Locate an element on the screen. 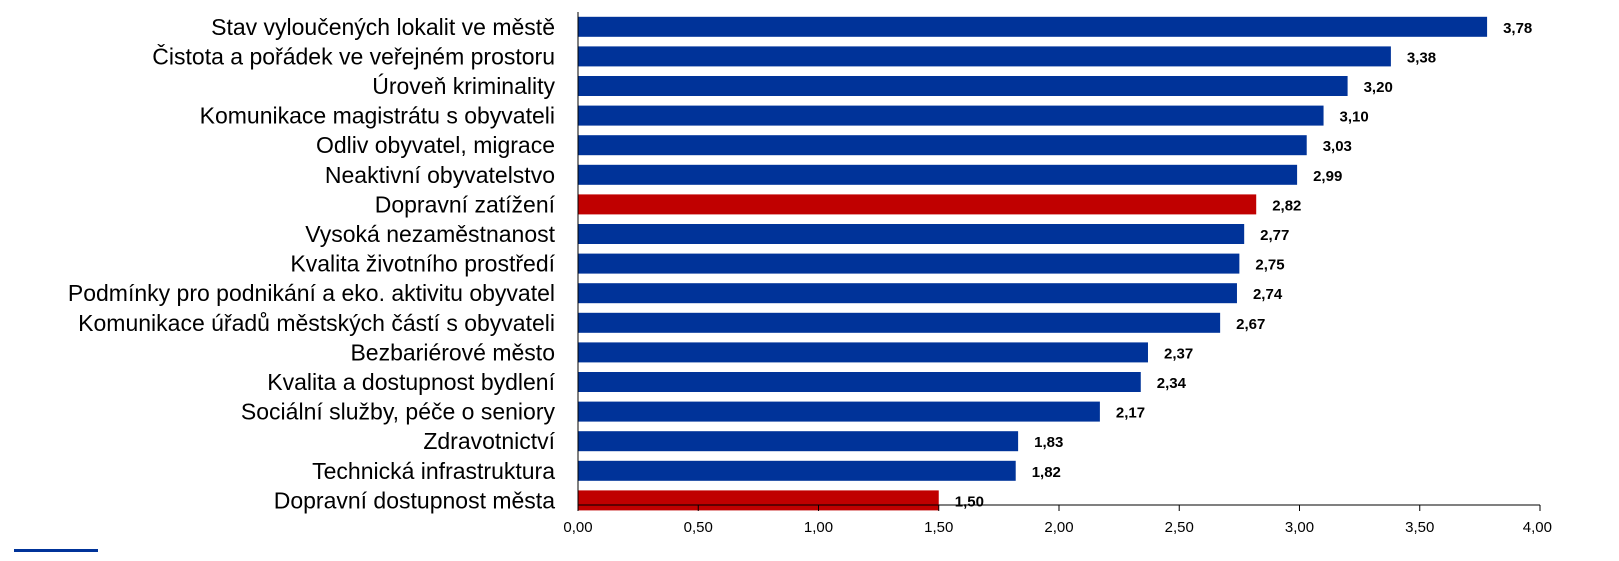 Image resolution: width=1619 pixels, height=561 pixels. x-tick-label-6: 3,00 is located at coordinates (1299, 527).